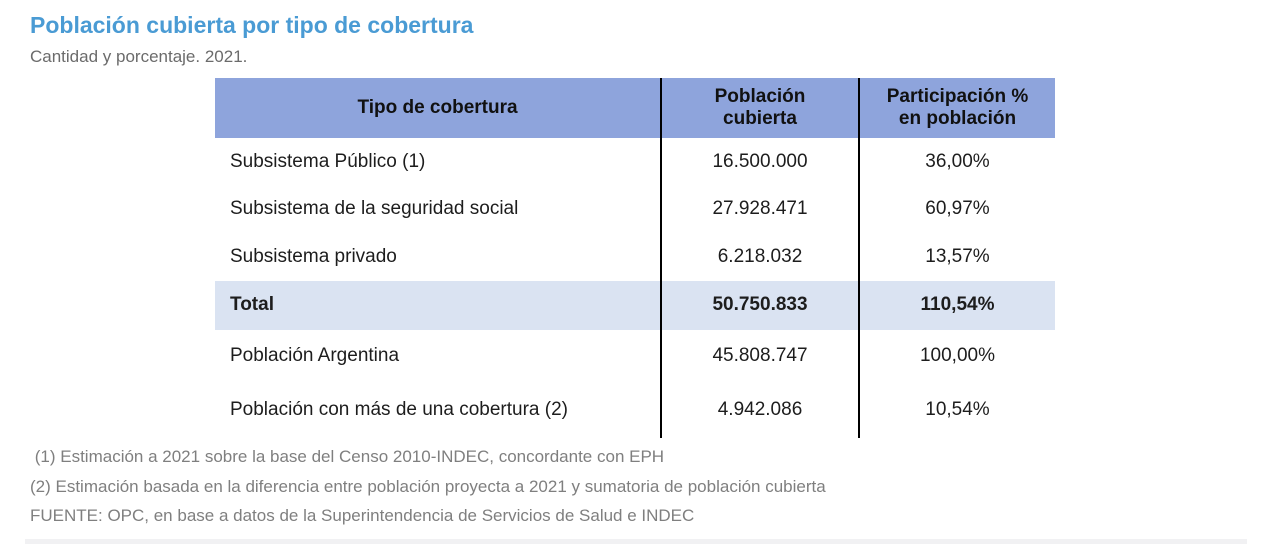 This screenshot has width=1280, height=557. What do you see at coordinates (399, 409) in the screenshot?
I see `cell-tipo-de-cobertura: Población con más de una cobertura (2)` at bounding box center [399, 409].